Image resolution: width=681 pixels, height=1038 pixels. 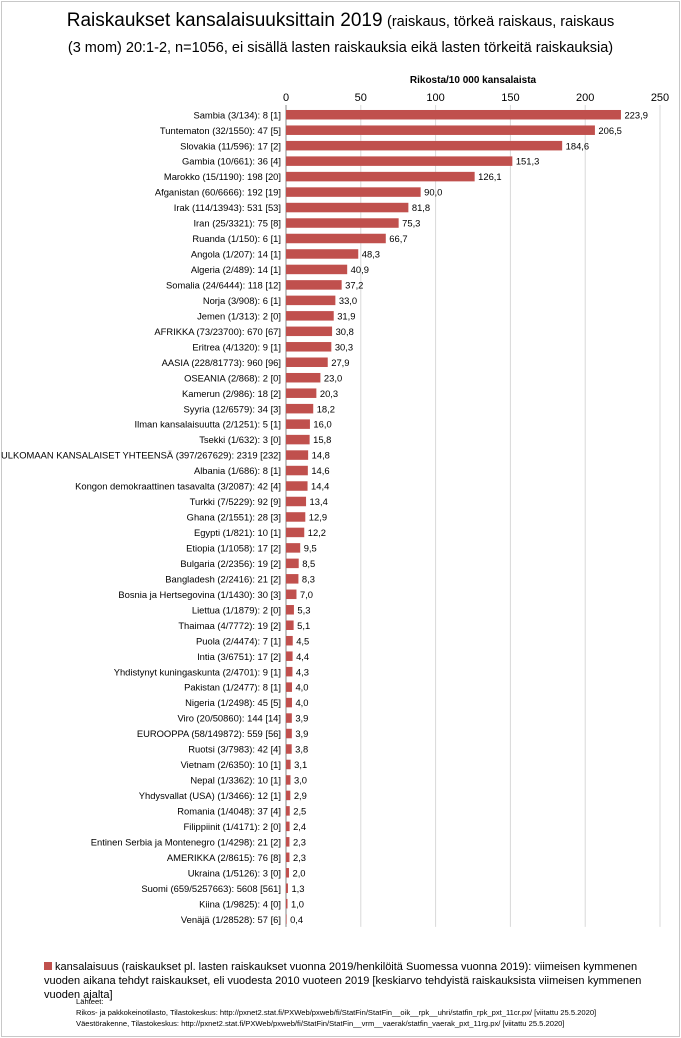 I want to click on value-label: 66,7, so click(x=398, y=238).